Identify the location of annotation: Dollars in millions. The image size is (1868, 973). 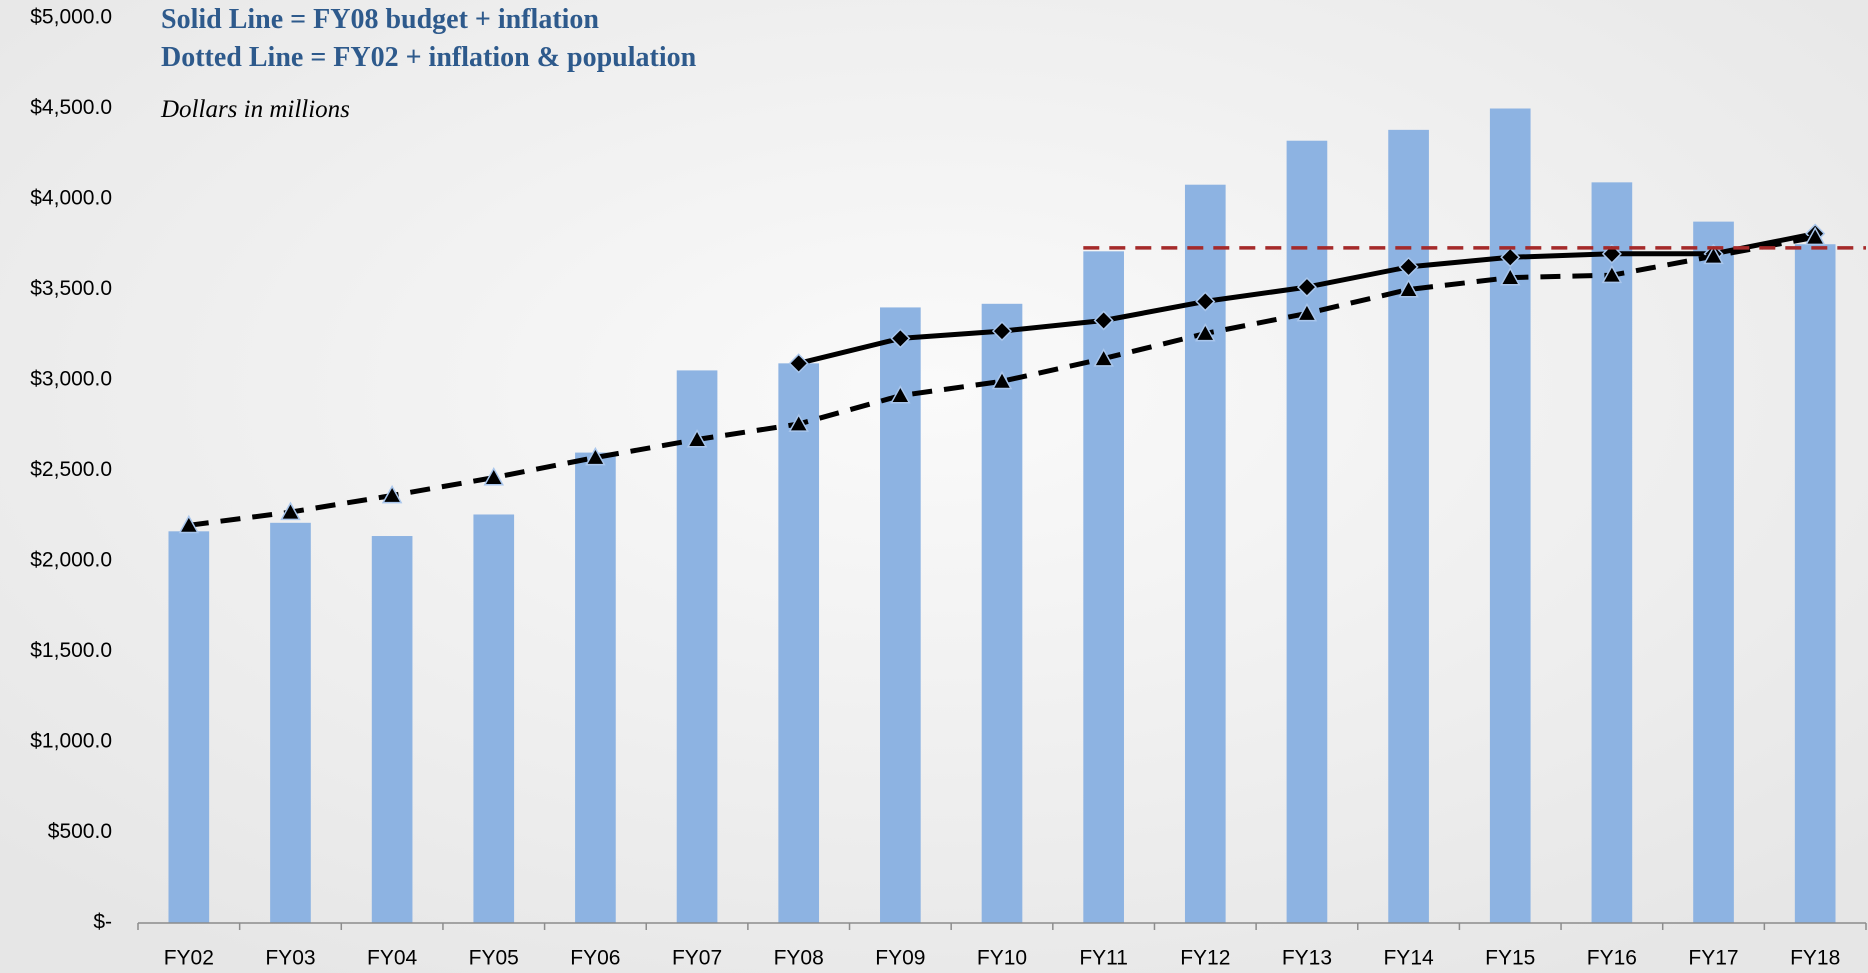
(255, 109).